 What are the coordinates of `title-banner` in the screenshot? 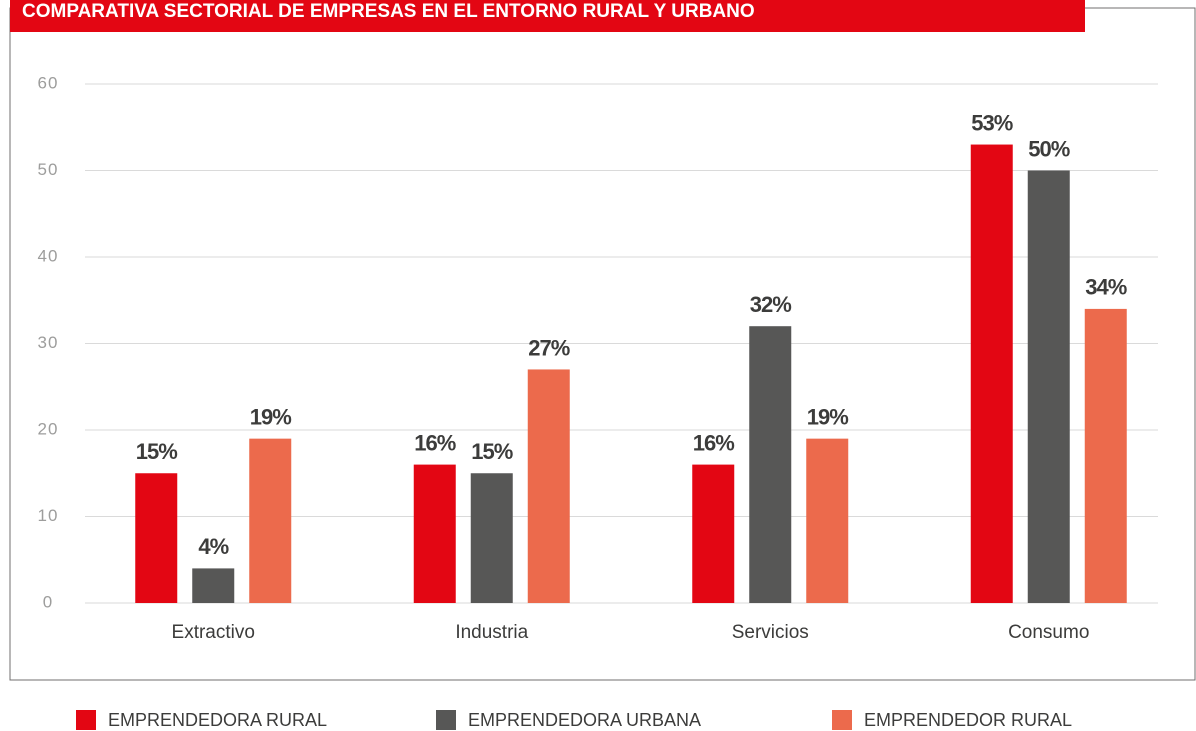 It's located at (547, 16).